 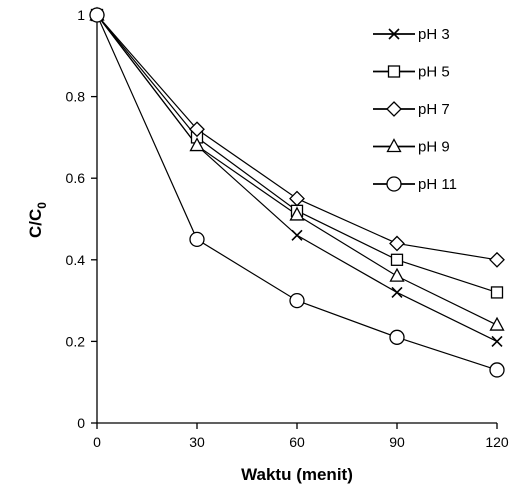 What do you see at coordinates (297, 442) in the screenshot?
I see `x-tick-label: 60` at bounding box center [297, 442].